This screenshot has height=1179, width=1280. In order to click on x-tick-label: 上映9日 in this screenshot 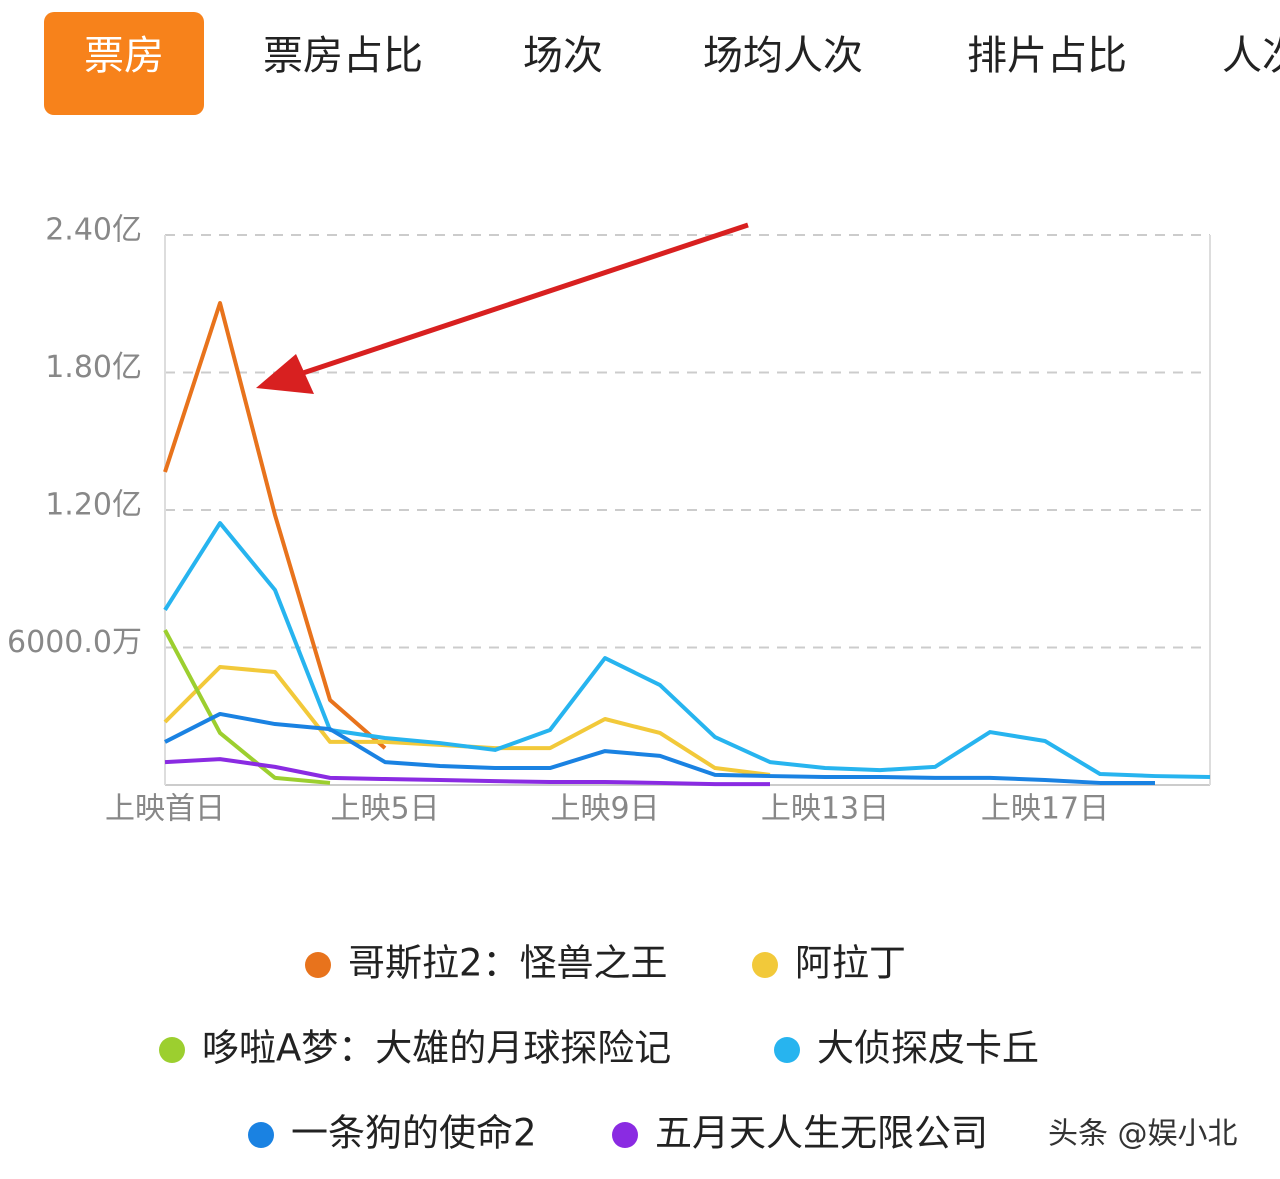, I will do `click(604, 809)`.